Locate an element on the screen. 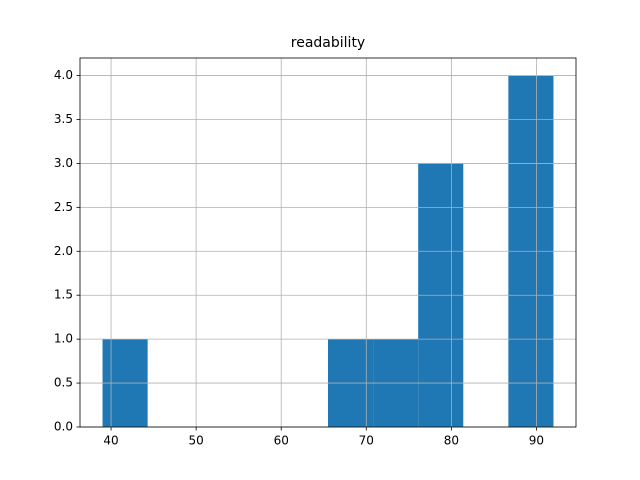 The height and width of the screenshot is (480, 640). y-tick-label: 1.5 is located at coordinates (63, 295).